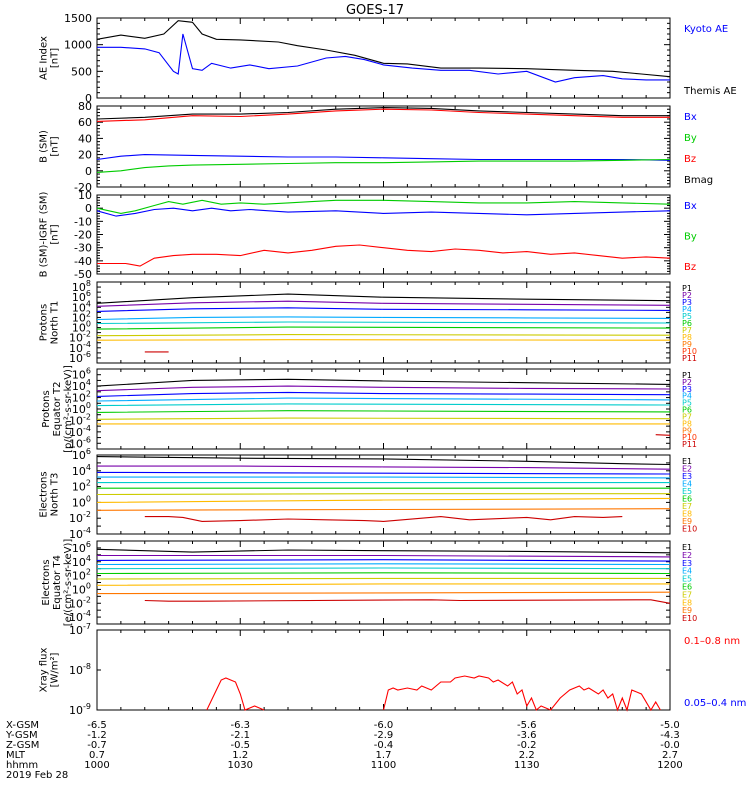 The image size is (750, 800). Describe the element at coordinates (83, 261) in the screenshot. I see `y-tick-label: -40` at that location.